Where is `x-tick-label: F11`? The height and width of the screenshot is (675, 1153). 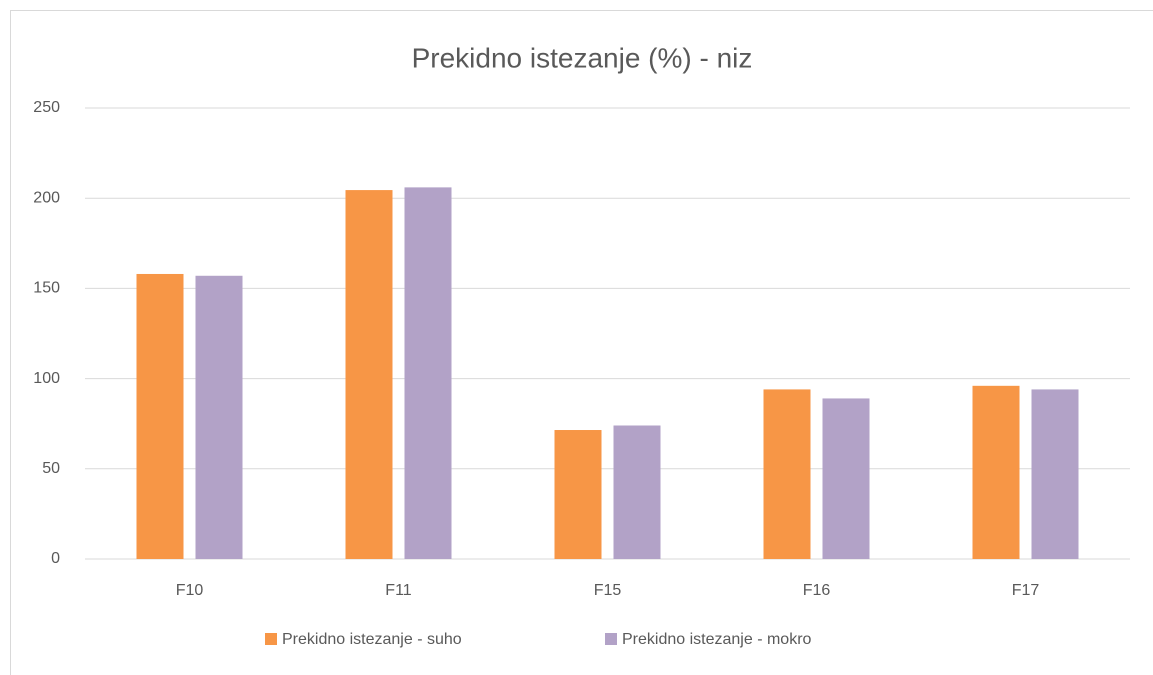
x-tick-label: F11 is located at coordinates (398, 590).